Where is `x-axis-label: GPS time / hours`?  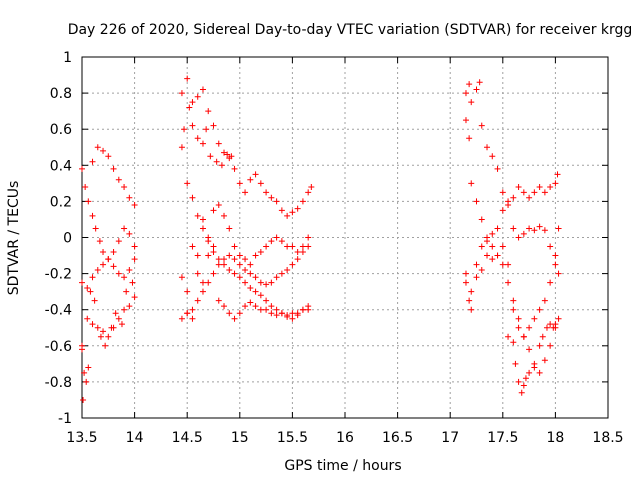 x-axis-label: GPS time / hours is located at coordinates (342, 466).